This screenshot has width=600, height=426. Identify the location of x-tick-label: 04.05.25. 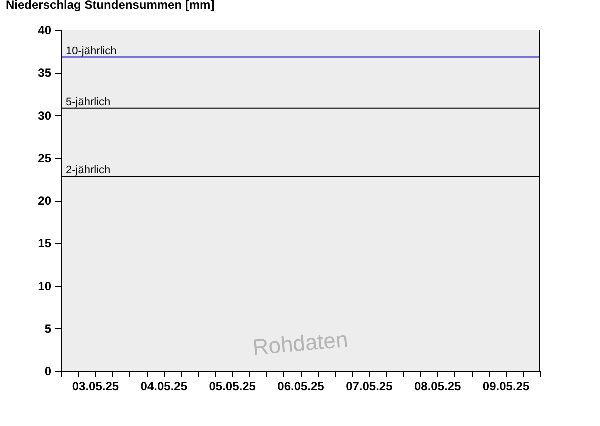
(164, 387).